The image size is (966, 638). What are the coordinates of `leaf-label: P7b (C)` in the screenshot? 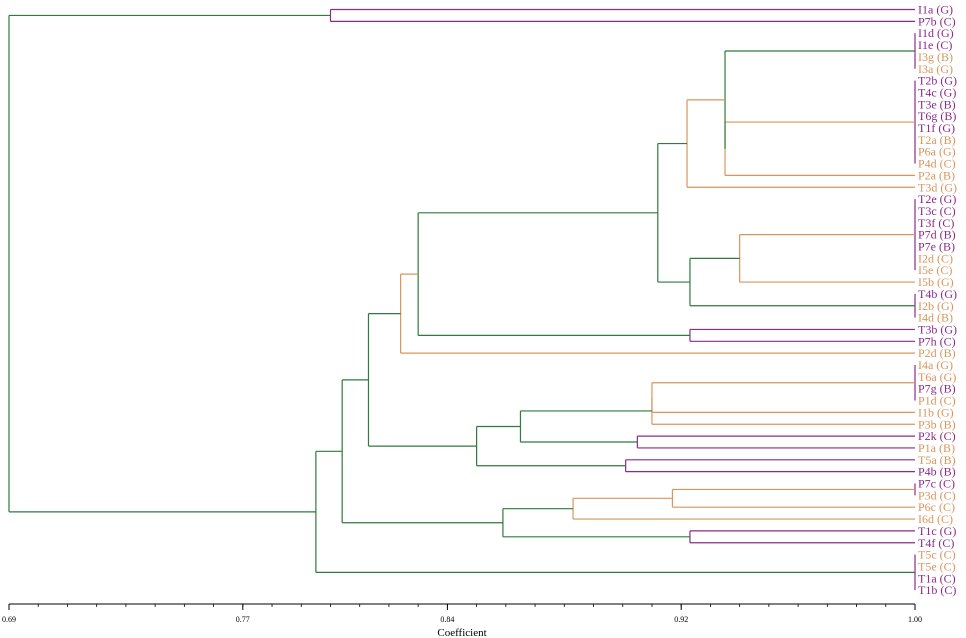 It's located at (937, 21).